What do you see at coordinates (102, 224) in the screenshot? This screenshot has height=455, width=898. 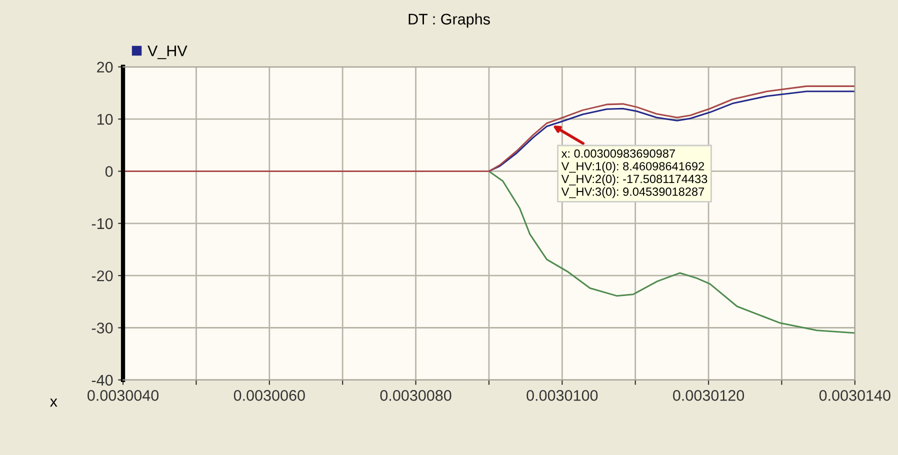 I see `y-tick-label: -10` at bounding box center [102, 224].